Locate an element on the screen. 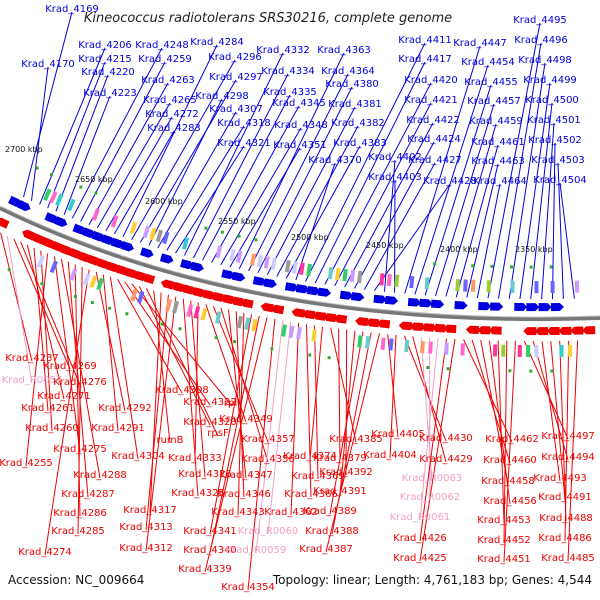 The image size is (600, 600). gene-label: Krad_4215 is located at coordinates (105, 59).